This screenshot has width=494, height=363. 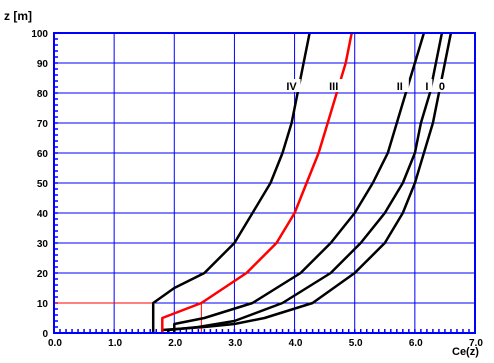 I want to click on curve-label: 0, so click(x=442, y=87).